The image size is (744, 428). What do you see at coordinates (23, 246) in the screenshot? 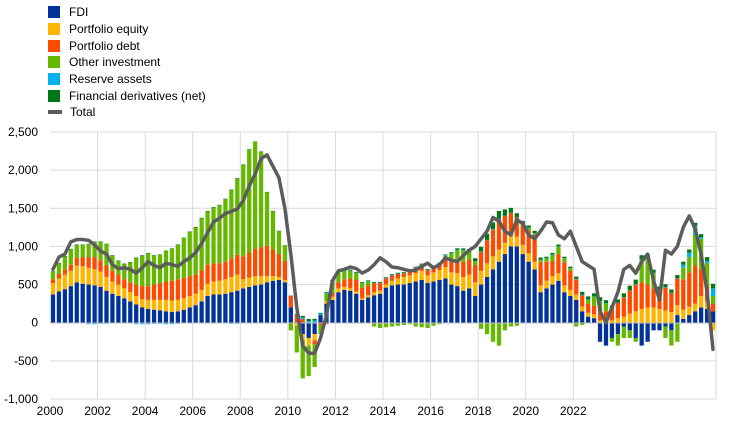
I see `y-tick-label: 1,000` at bounding box center [23, 246].